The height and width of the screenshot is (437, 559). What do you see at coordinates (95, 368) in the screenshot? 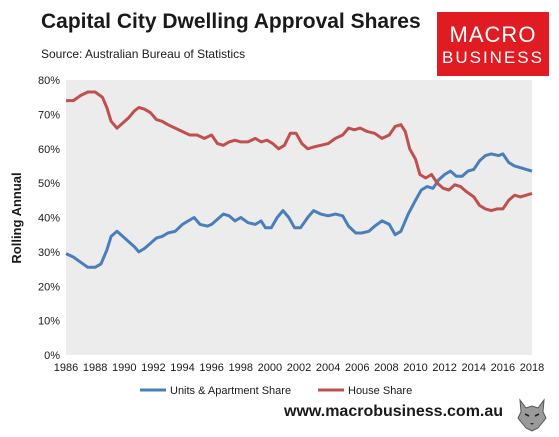
I see `x-tick-label: 1988` at bounding box center [95, 368].